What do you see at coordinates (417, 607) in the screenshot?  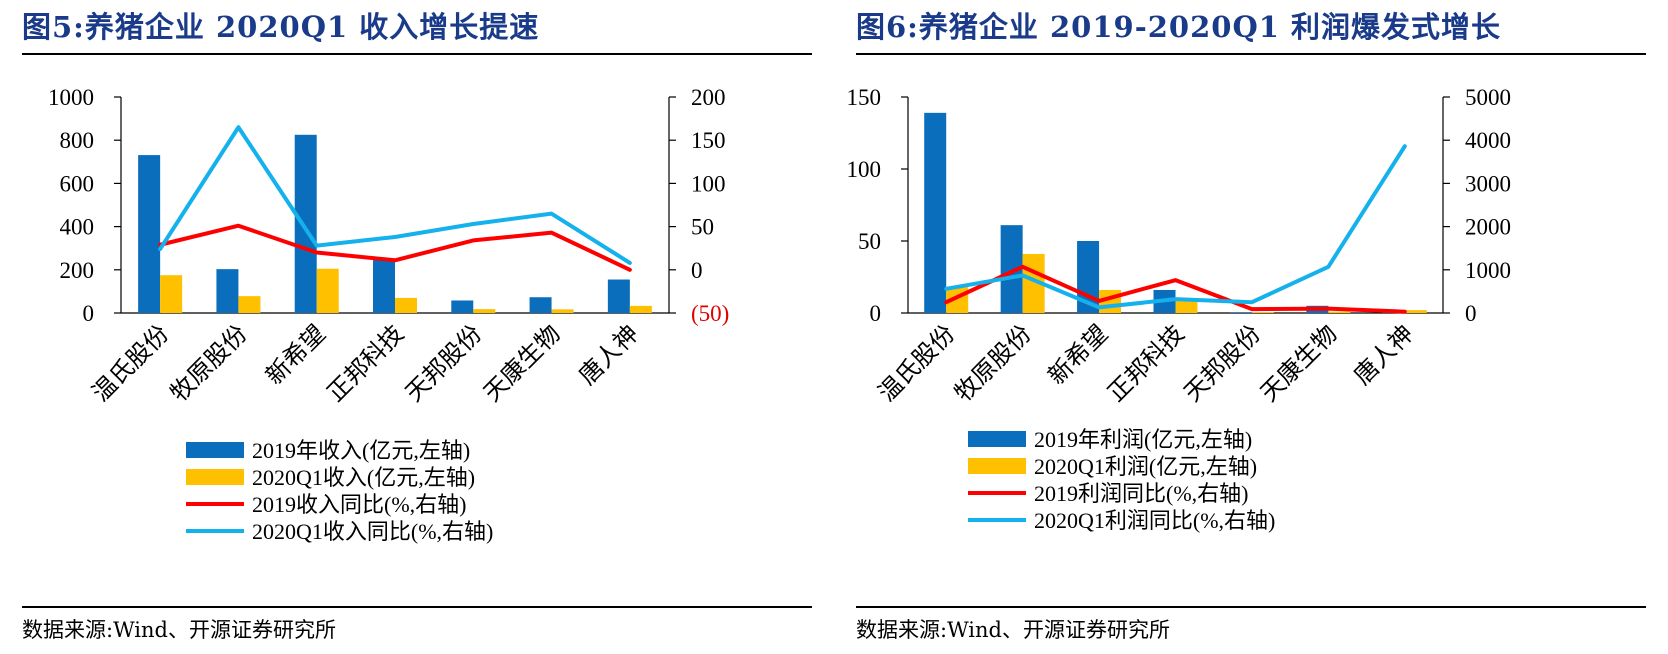 I see `figure-5-bottom-rule` at bounding box center [417, 607].